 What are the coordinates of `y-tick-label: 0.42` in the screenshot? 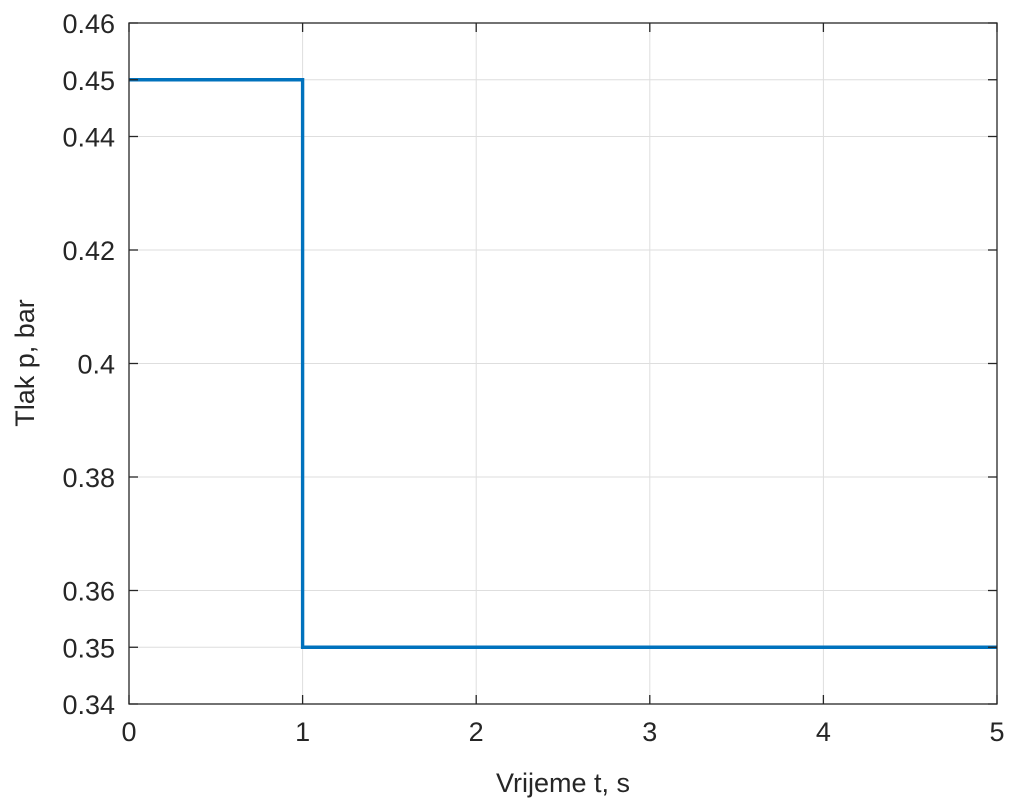 It's located at (88, 251).